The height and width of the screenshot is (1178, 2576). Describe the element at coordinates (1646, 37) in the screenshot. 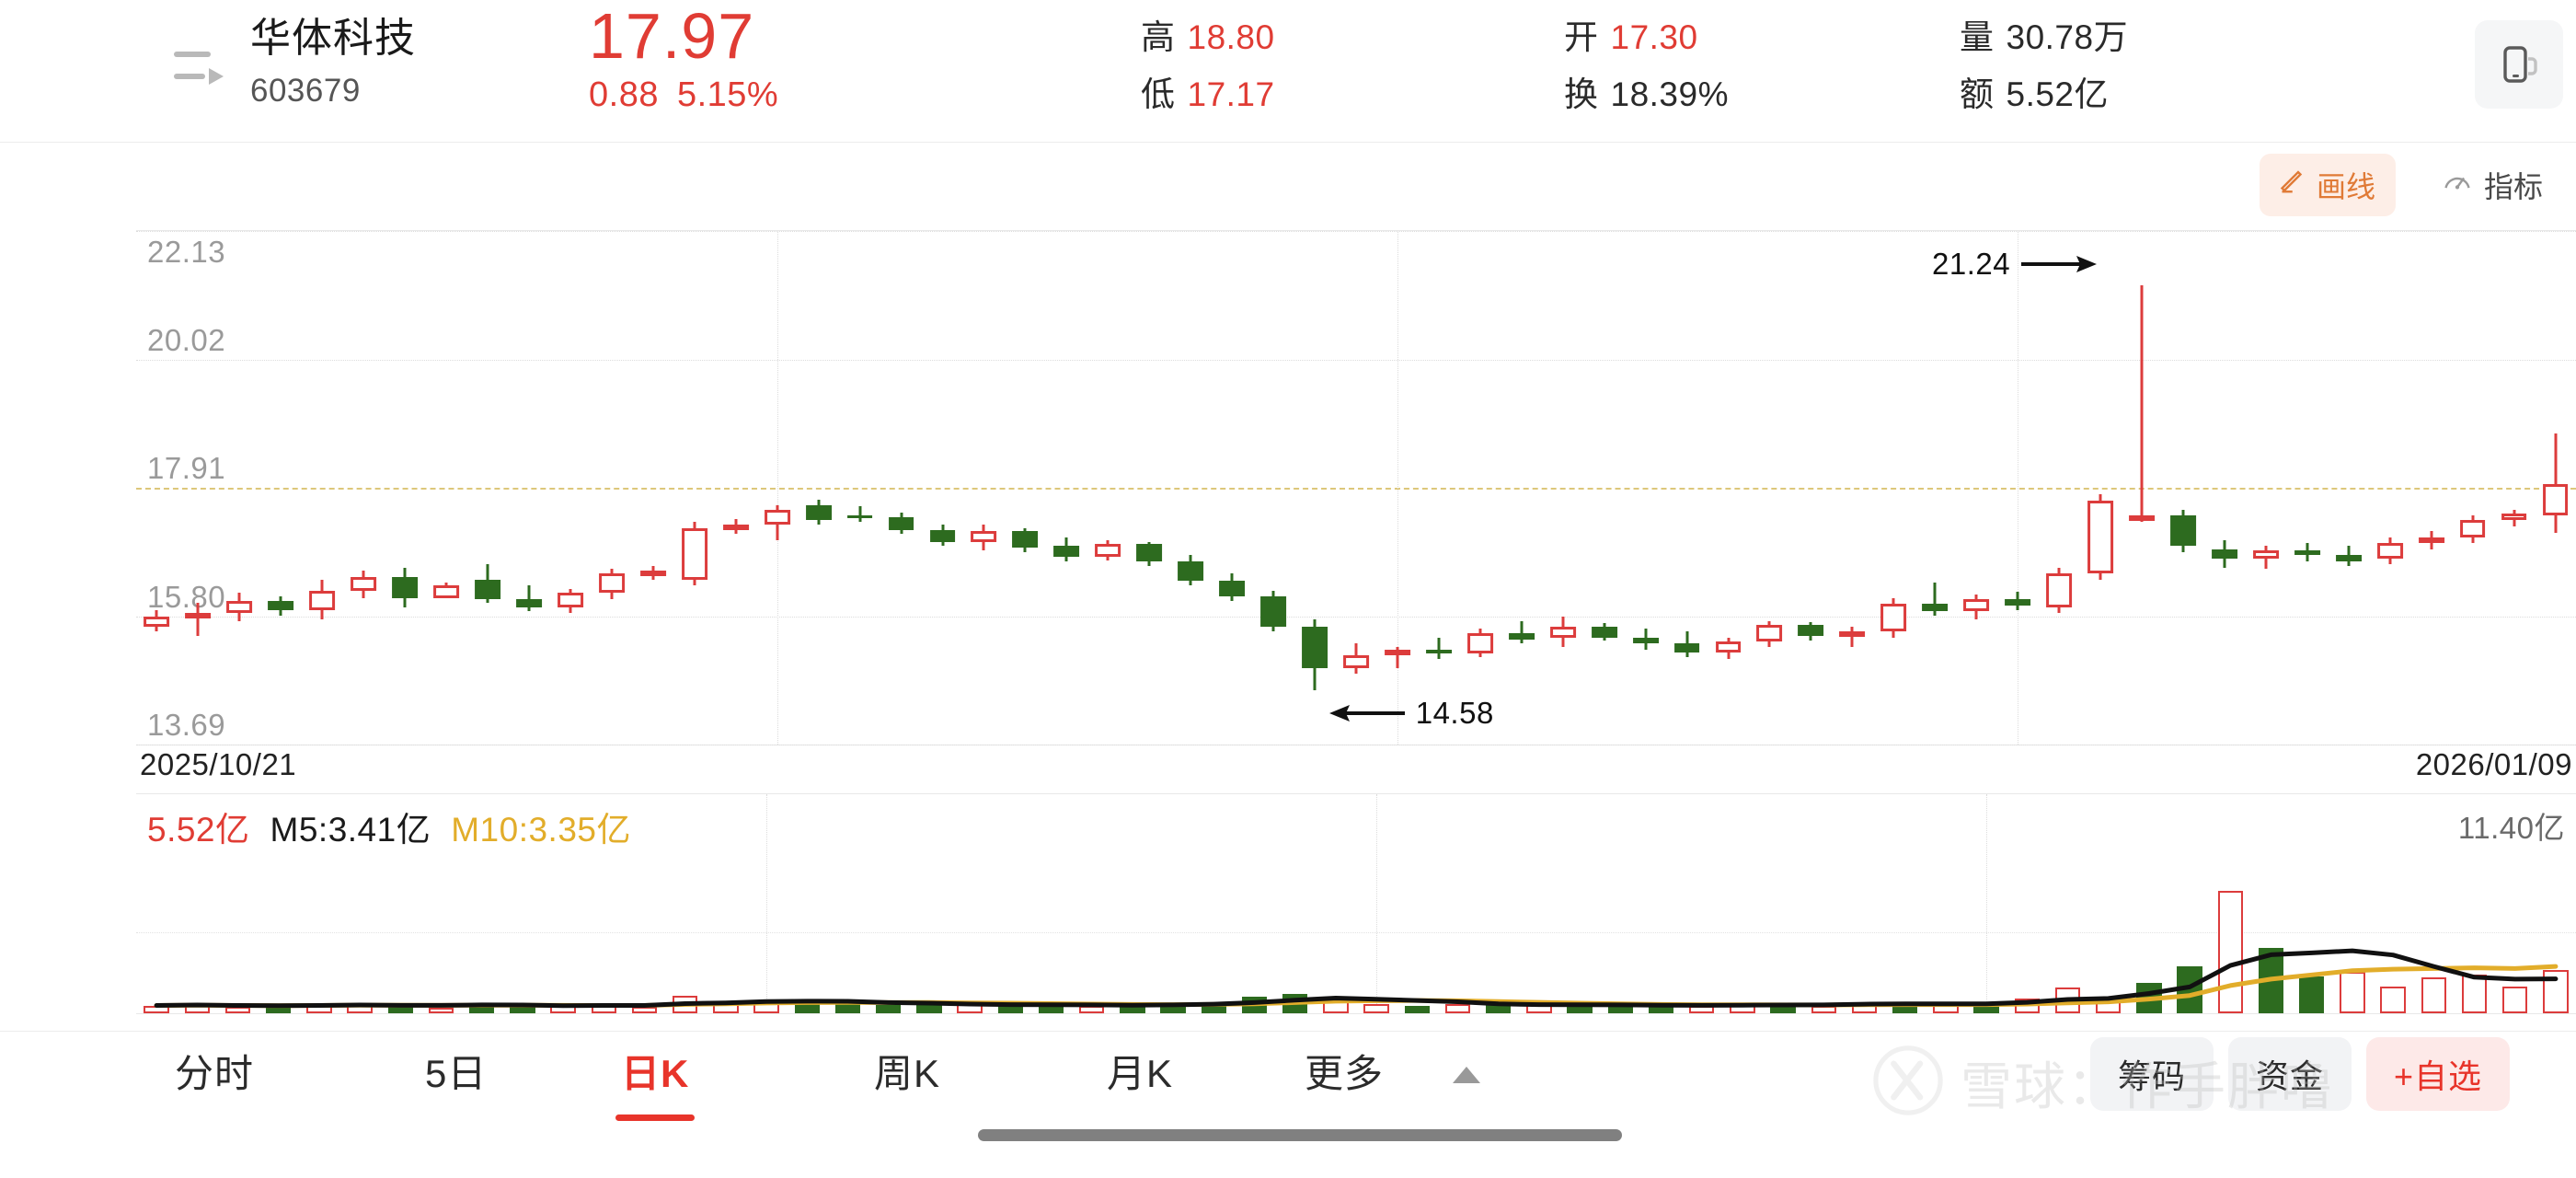

I see `stat-open: 开 17.30` at that location.